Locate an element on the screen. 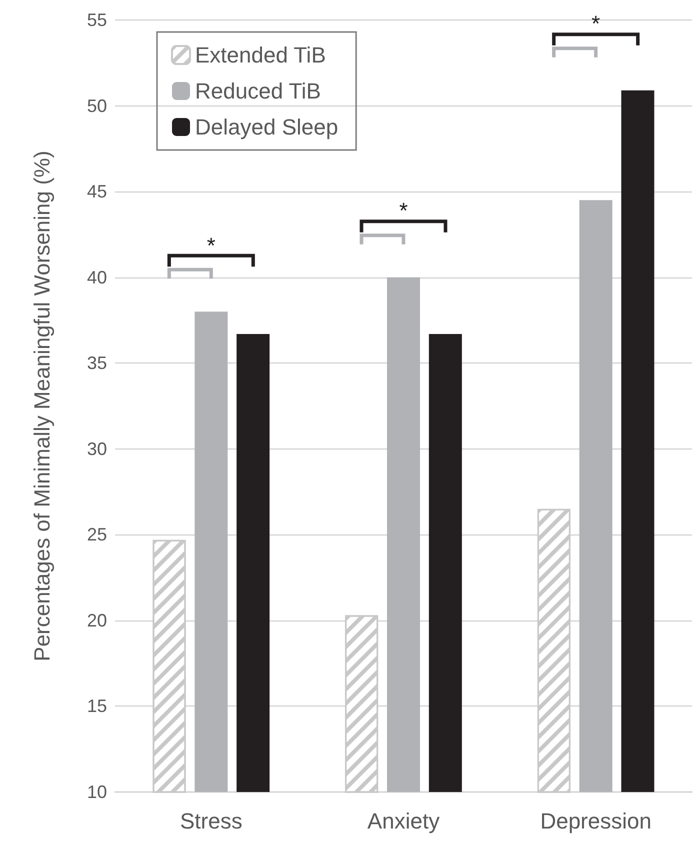 The image size is (700, 847). legend-label: Reduced TiB is located at coordinates (258, 91).